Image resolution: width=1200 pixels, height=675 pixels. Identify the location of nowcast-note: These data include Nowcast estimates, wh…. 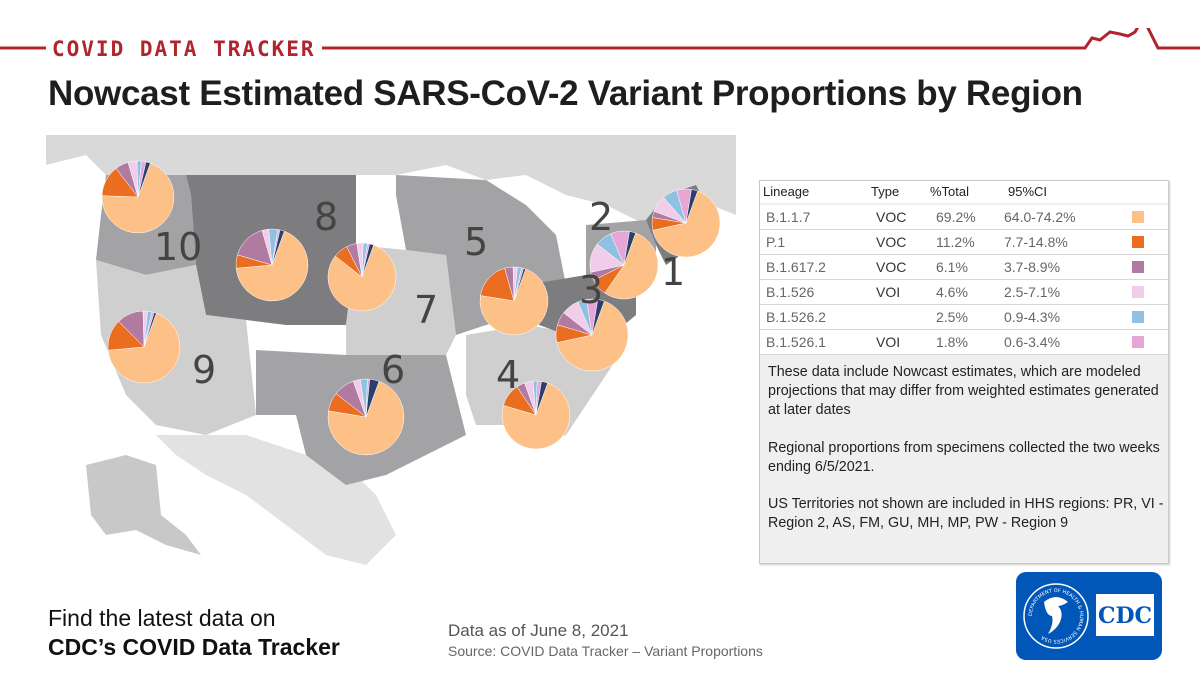
(963, 391).